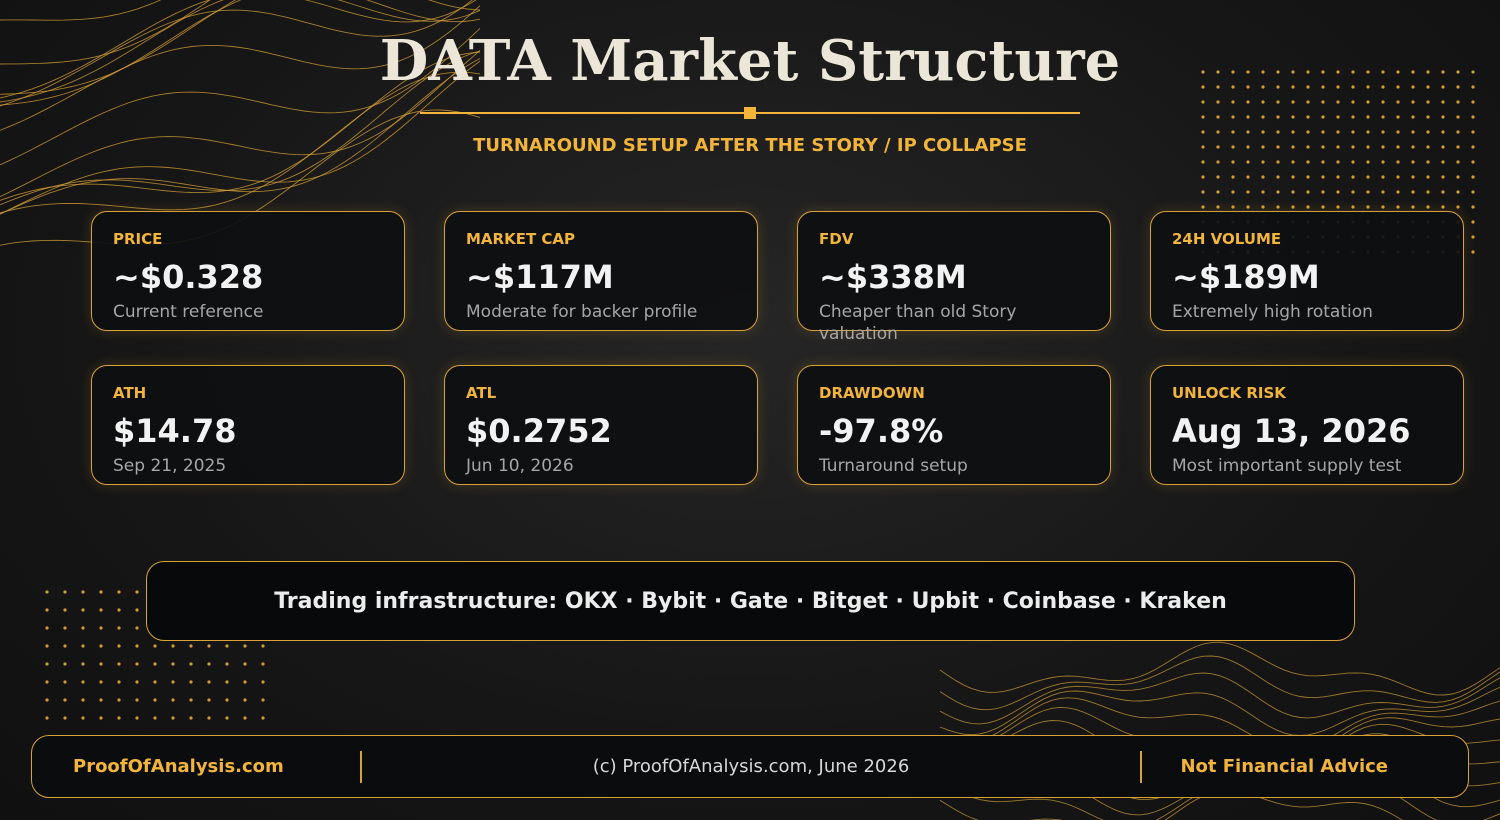 This screenshot has width=1500, height=820. Describe the element at coordinates (138, 239) in the screenshot. I see `metric-label: PRICE` at that location.